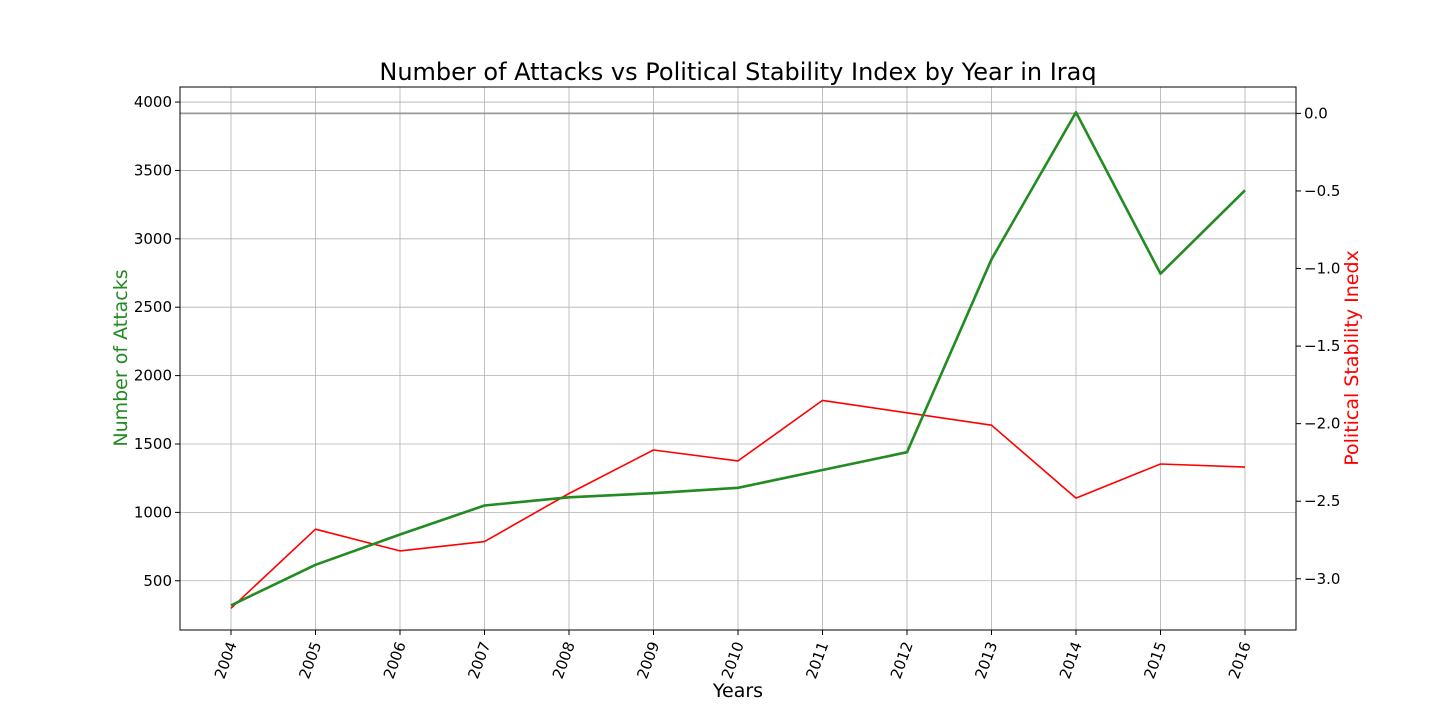 Image resolution: width=1440 pixels, height=724 pixels. What do you see at coordinates (564, 660) in the screenshot?
I see `x-tick-label: 2008` at bounding box center [564, 660].